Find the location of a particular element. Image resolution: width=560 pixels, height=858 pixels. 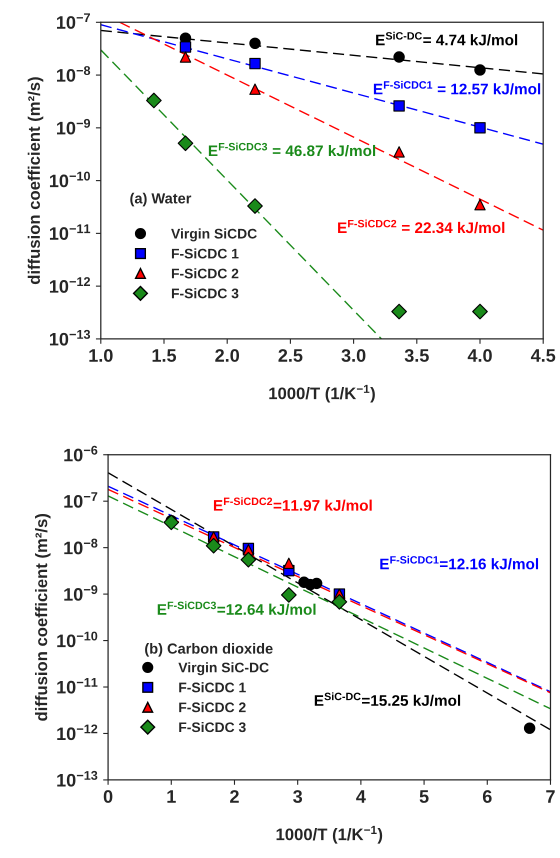

x-tick-label: 2 is located at coordinates (234, 796).